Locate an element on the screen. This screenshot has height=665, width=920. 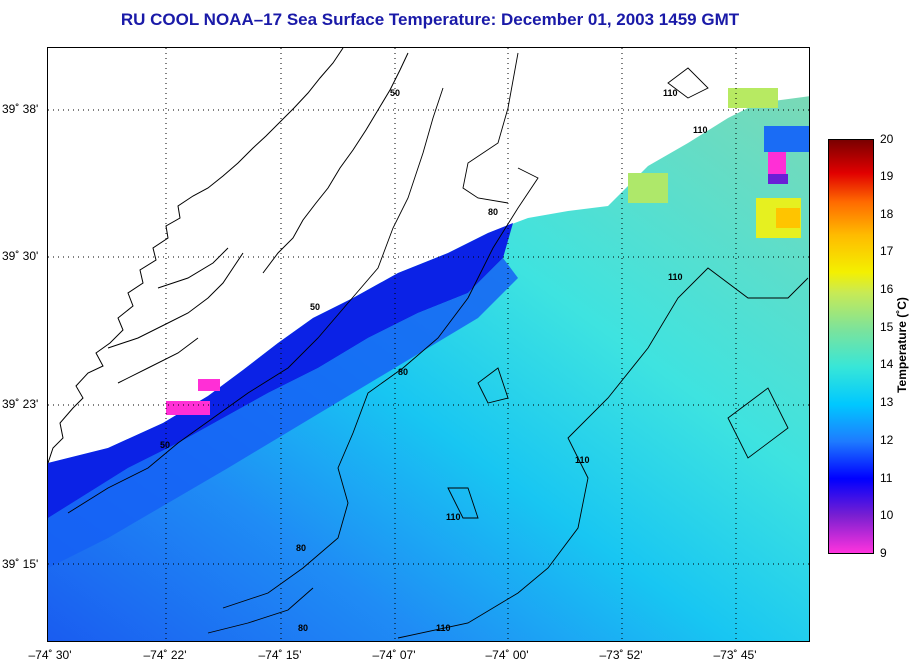
lon-label: –74˚ 00' is located at coordinates (507, 655).